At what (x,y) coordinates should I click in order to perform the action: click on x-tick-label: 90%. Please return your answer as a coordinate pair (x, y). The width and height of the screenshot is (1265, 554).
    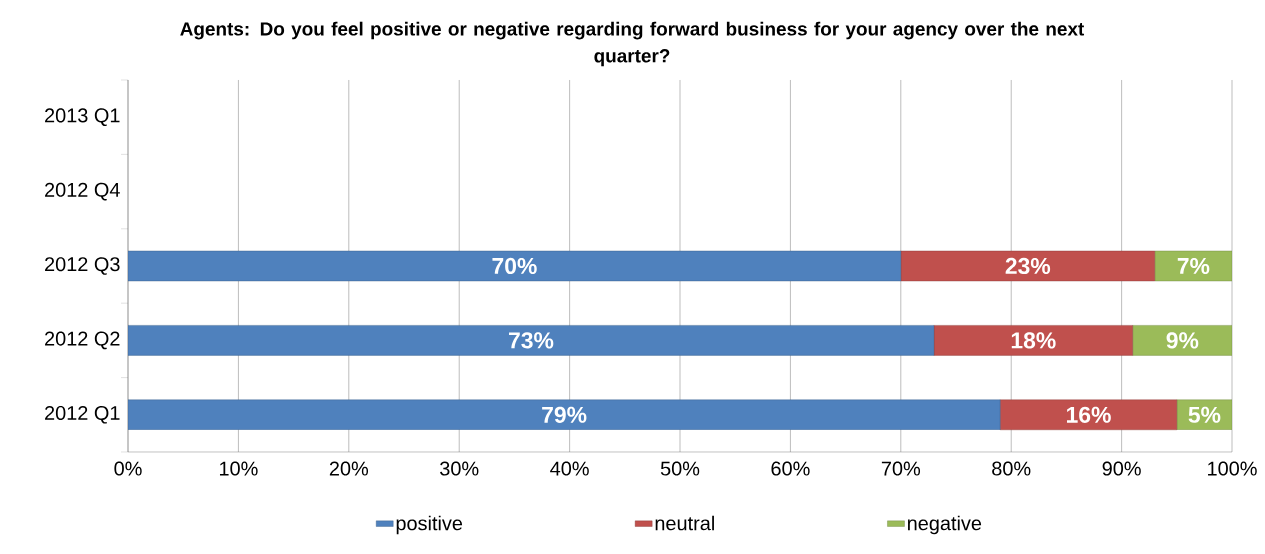
    Looking at the image, I should click on (1121, 468).